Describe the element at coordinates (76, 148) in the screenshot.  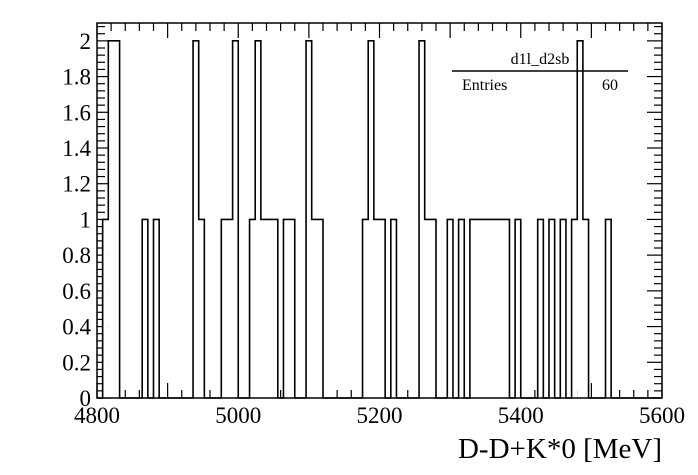
I see `y-tick-label: 1.4` at that location.